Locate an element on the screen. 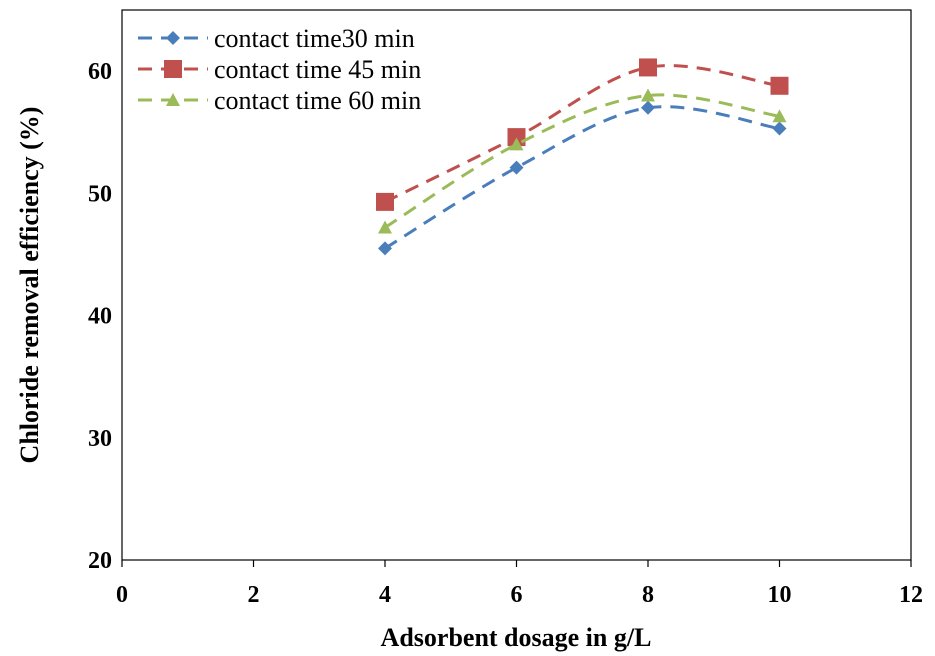  series-layer is located at coordinates (582, 157).